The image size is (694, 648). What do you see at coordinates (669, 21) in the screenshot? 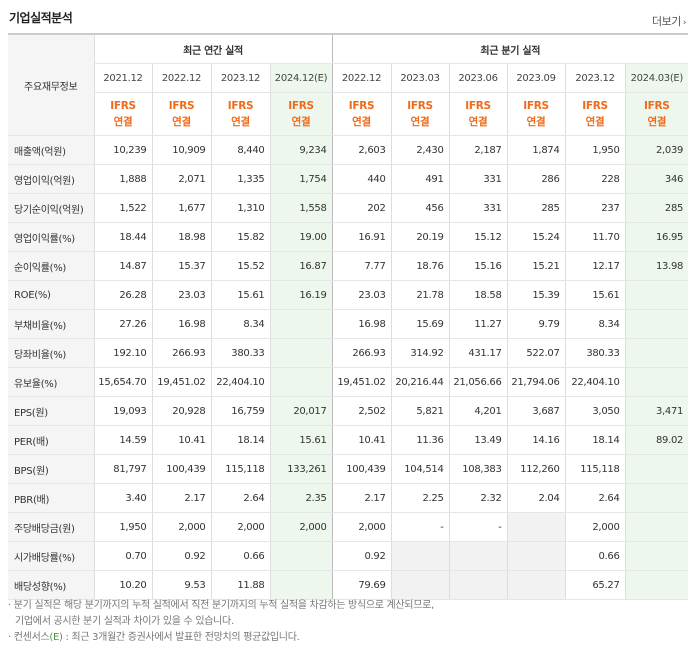
I see `more-link: 더보기 ›` at bounding box center [669, 21].